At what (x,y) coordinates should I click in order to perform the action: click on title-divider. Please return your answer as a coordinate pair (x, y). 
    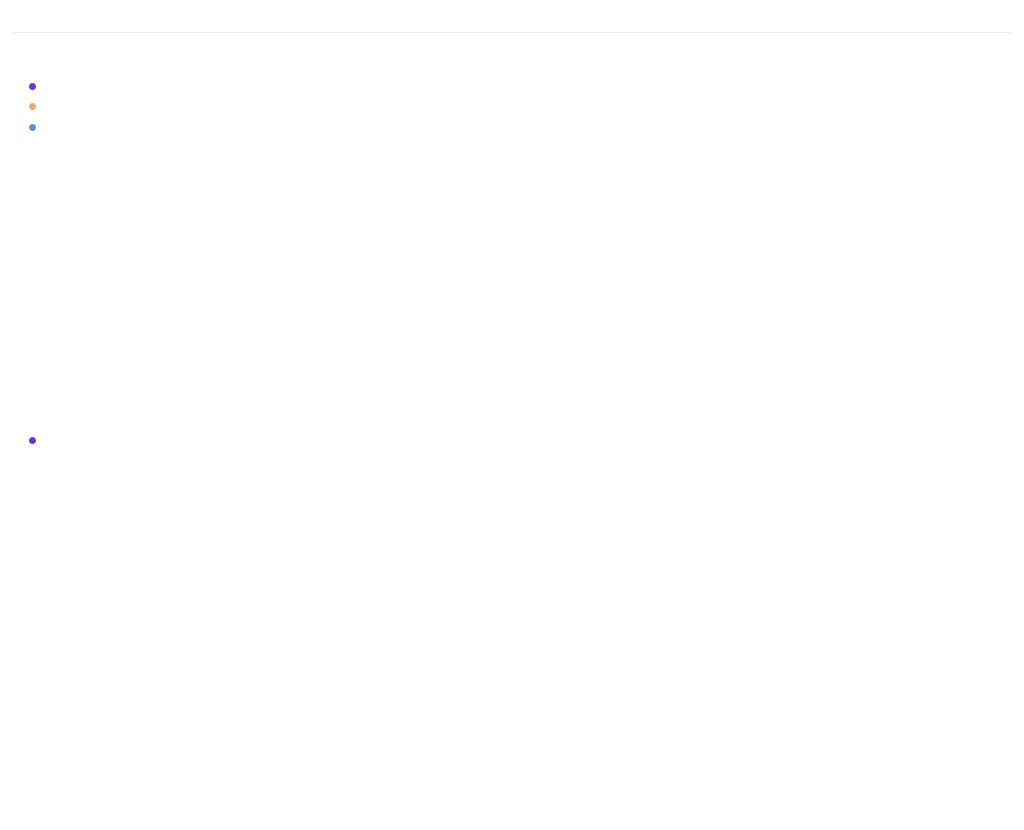
    Looking at the image, I should click on (512, 32).